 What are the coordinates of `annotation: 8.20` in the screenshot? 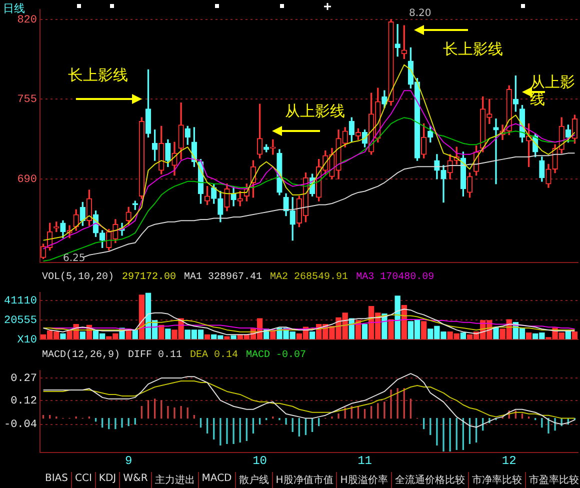 It's located at (420, 13).